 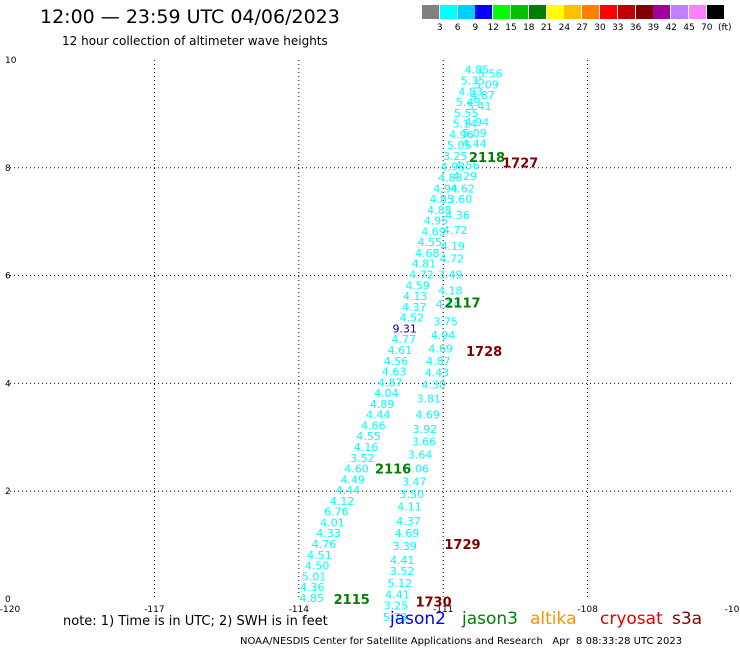 I want to click on legend-altika: altika, so click(x=553, y=619).